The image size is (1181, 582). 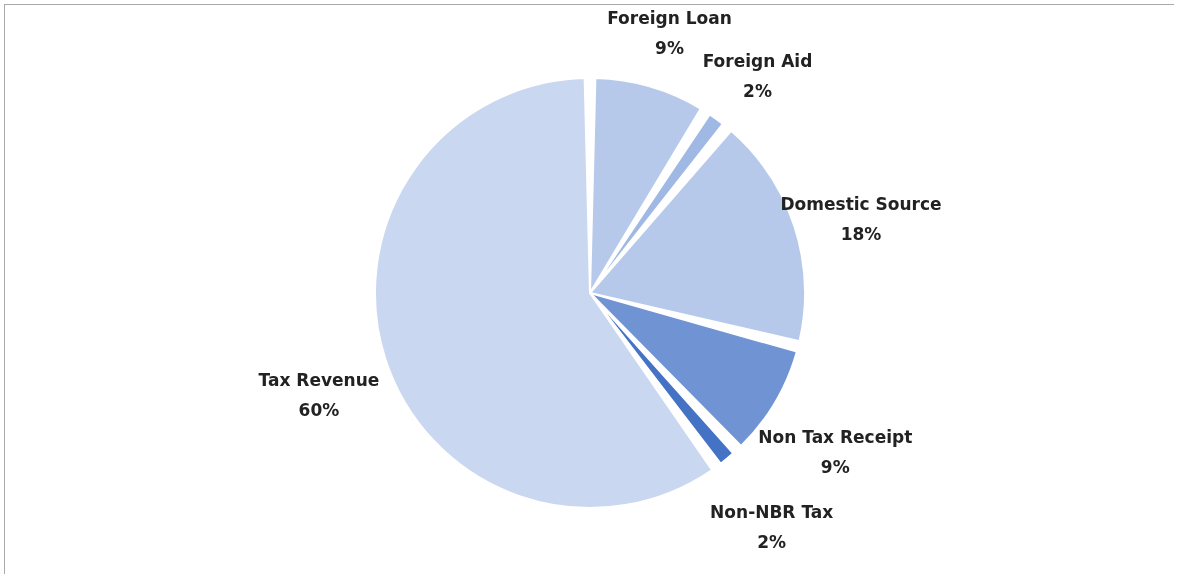 I want to click on slice-label: Domestic Source, so click(x=861, y=203).